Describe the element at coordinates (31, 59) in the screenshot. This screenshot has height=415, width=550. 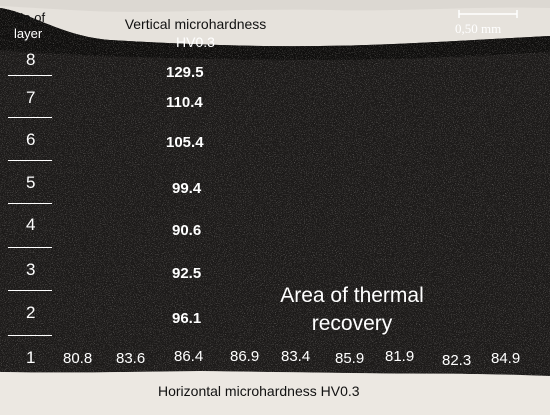
I see `layer-number: 8` at that location.